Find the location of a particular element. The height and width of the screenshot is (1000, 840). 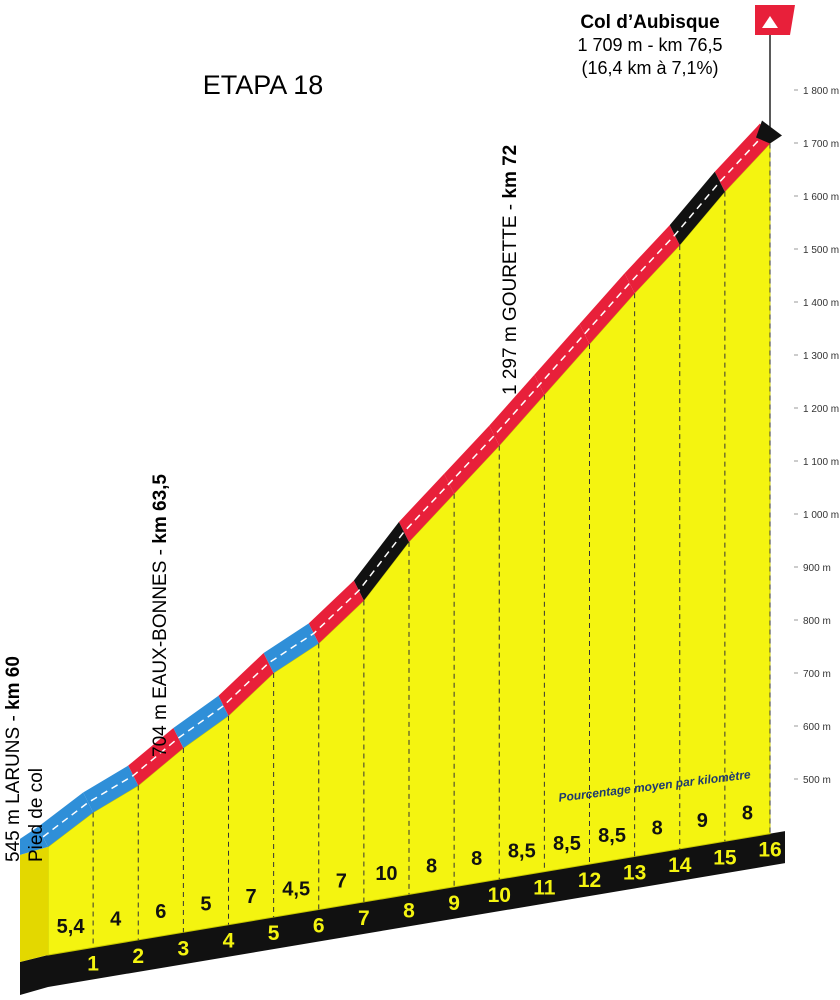

km-label: 14 is located at coordinates (680, 865).